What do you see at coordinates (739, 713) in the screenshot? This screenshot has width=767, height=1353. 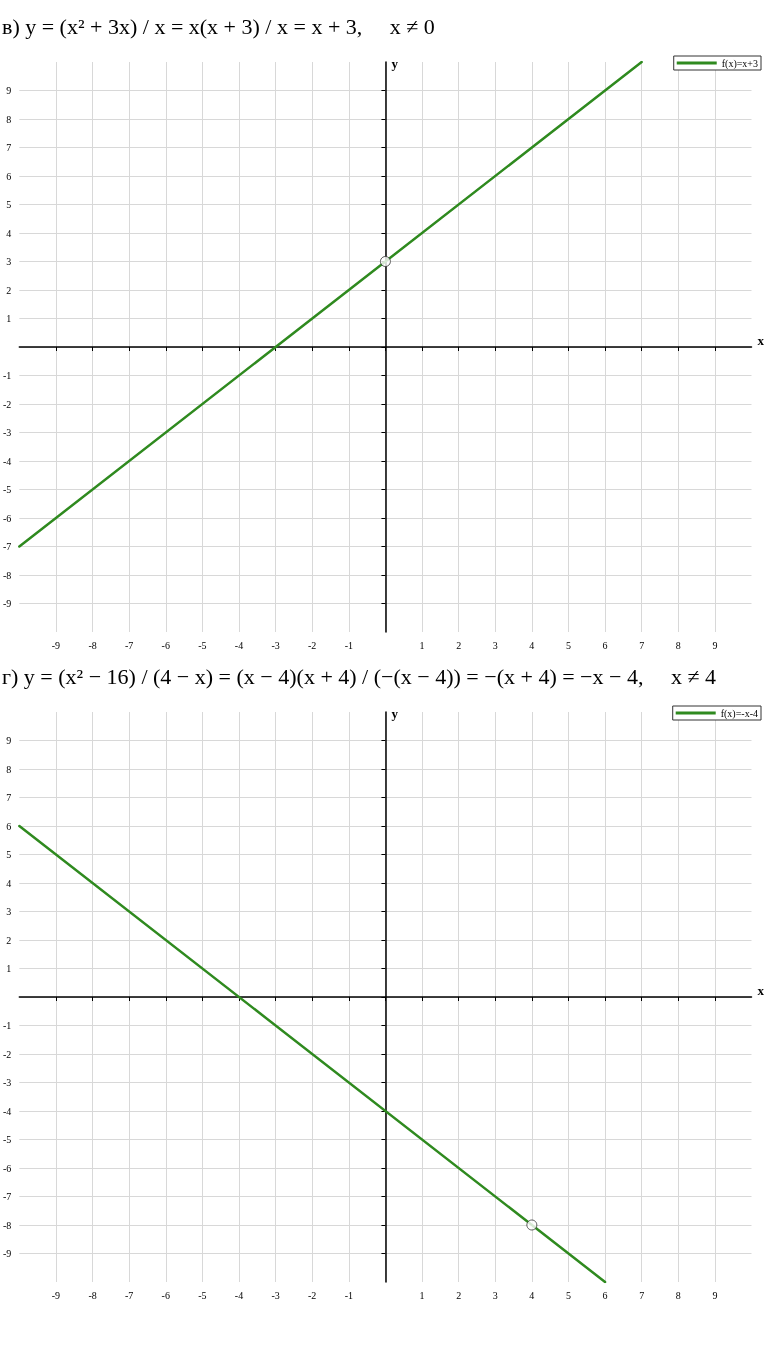 I see `legend-label: f(x)=-x-4` at bounding box center [739, 713].